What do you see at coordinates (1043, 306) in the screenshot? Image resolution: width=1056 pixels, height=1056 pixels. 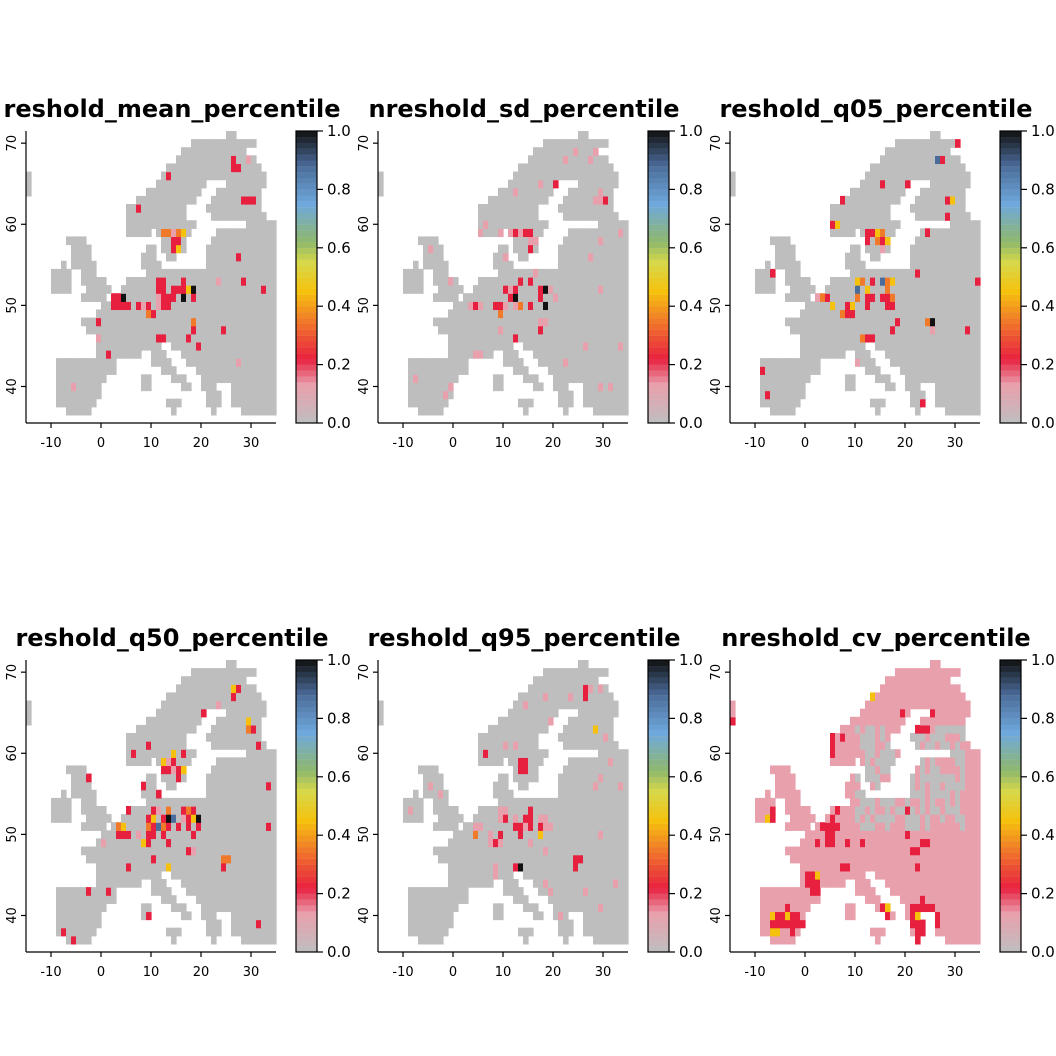 I see `colorbar-tick-label: 0.4` at bounding box center [1043, 306].